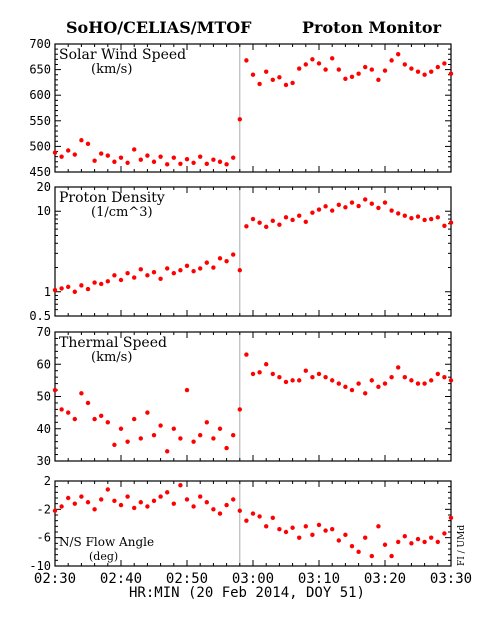 The width and height of the screenshot is (493, 624). I want to click on y-tick-label: 2, so click(47, 481).